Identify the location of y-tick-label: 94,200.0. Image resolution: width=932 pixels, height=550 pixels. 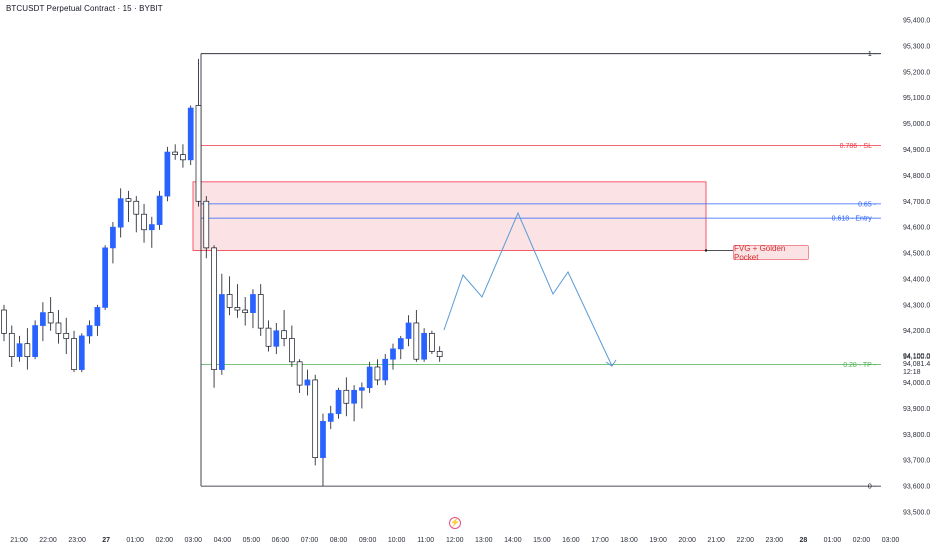
(916, 331).